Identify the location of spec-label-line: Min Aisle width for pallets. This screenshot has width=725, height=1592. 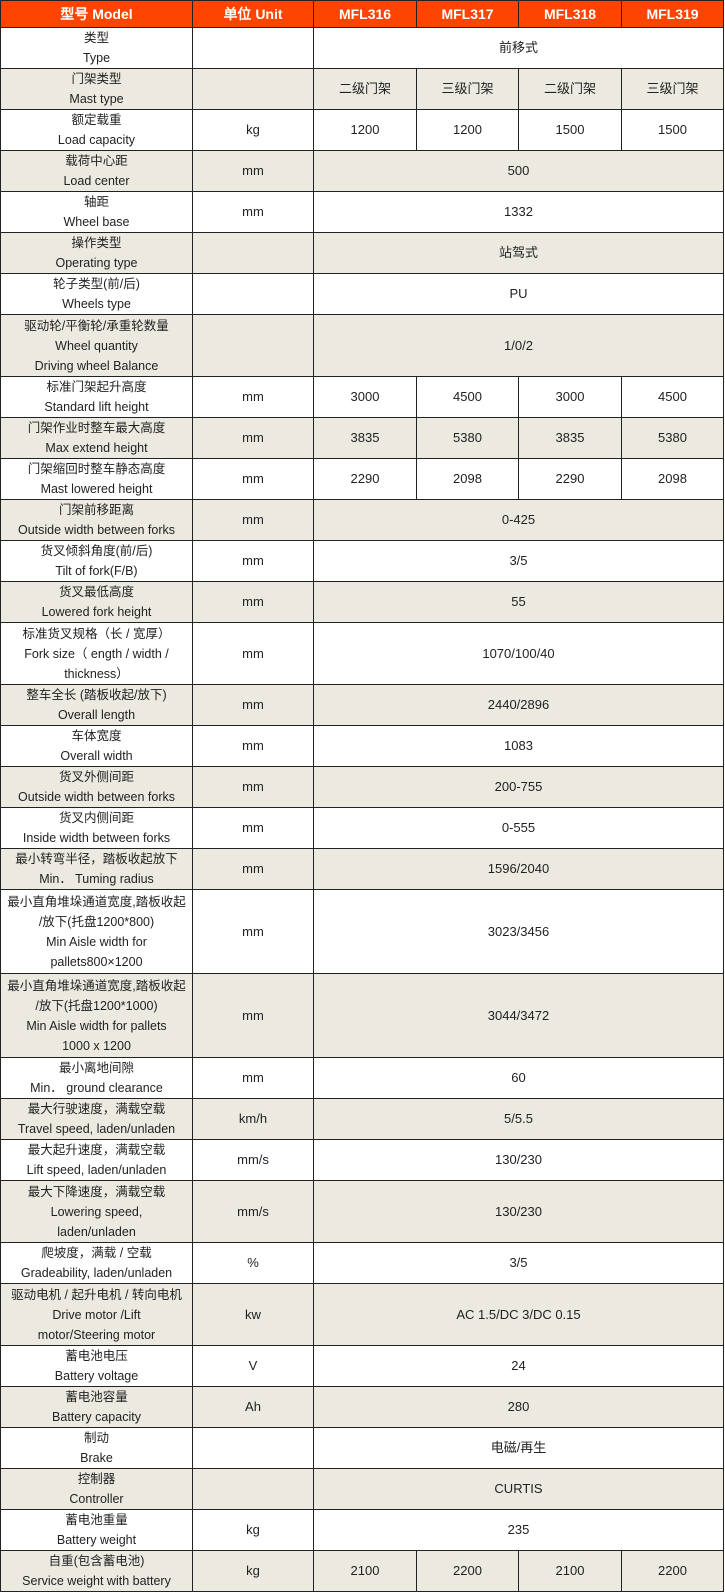
(96, 1025).